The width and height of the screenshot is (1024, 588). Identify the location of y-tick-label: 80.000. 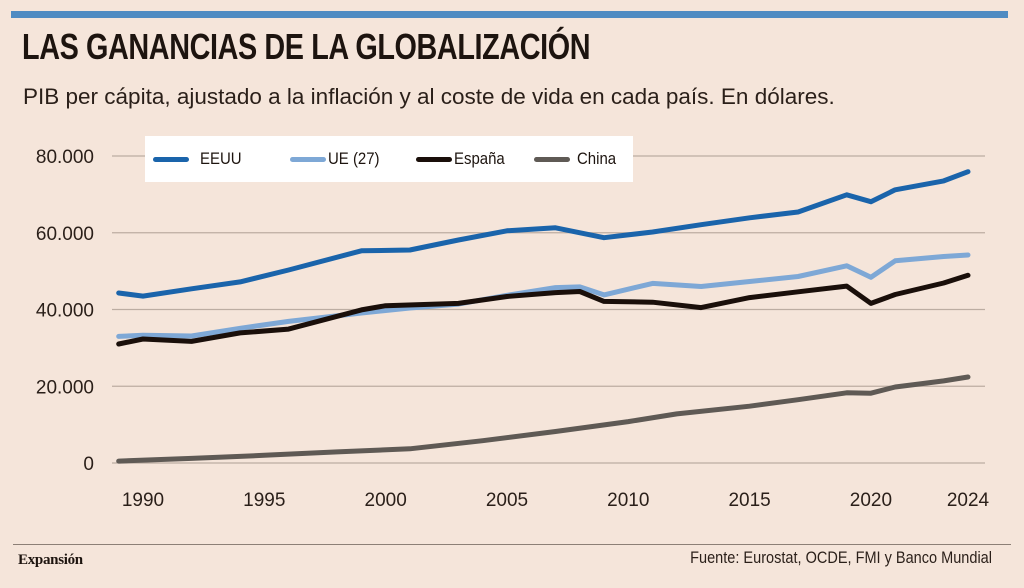
(65, 157).